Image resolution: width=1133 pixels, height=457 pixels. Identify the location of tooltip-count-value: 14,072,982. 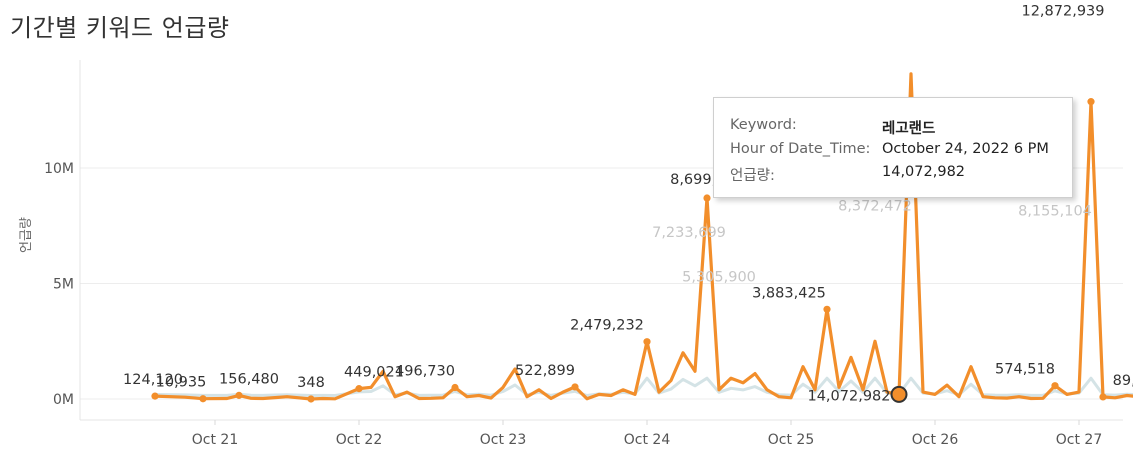
(924, 172).